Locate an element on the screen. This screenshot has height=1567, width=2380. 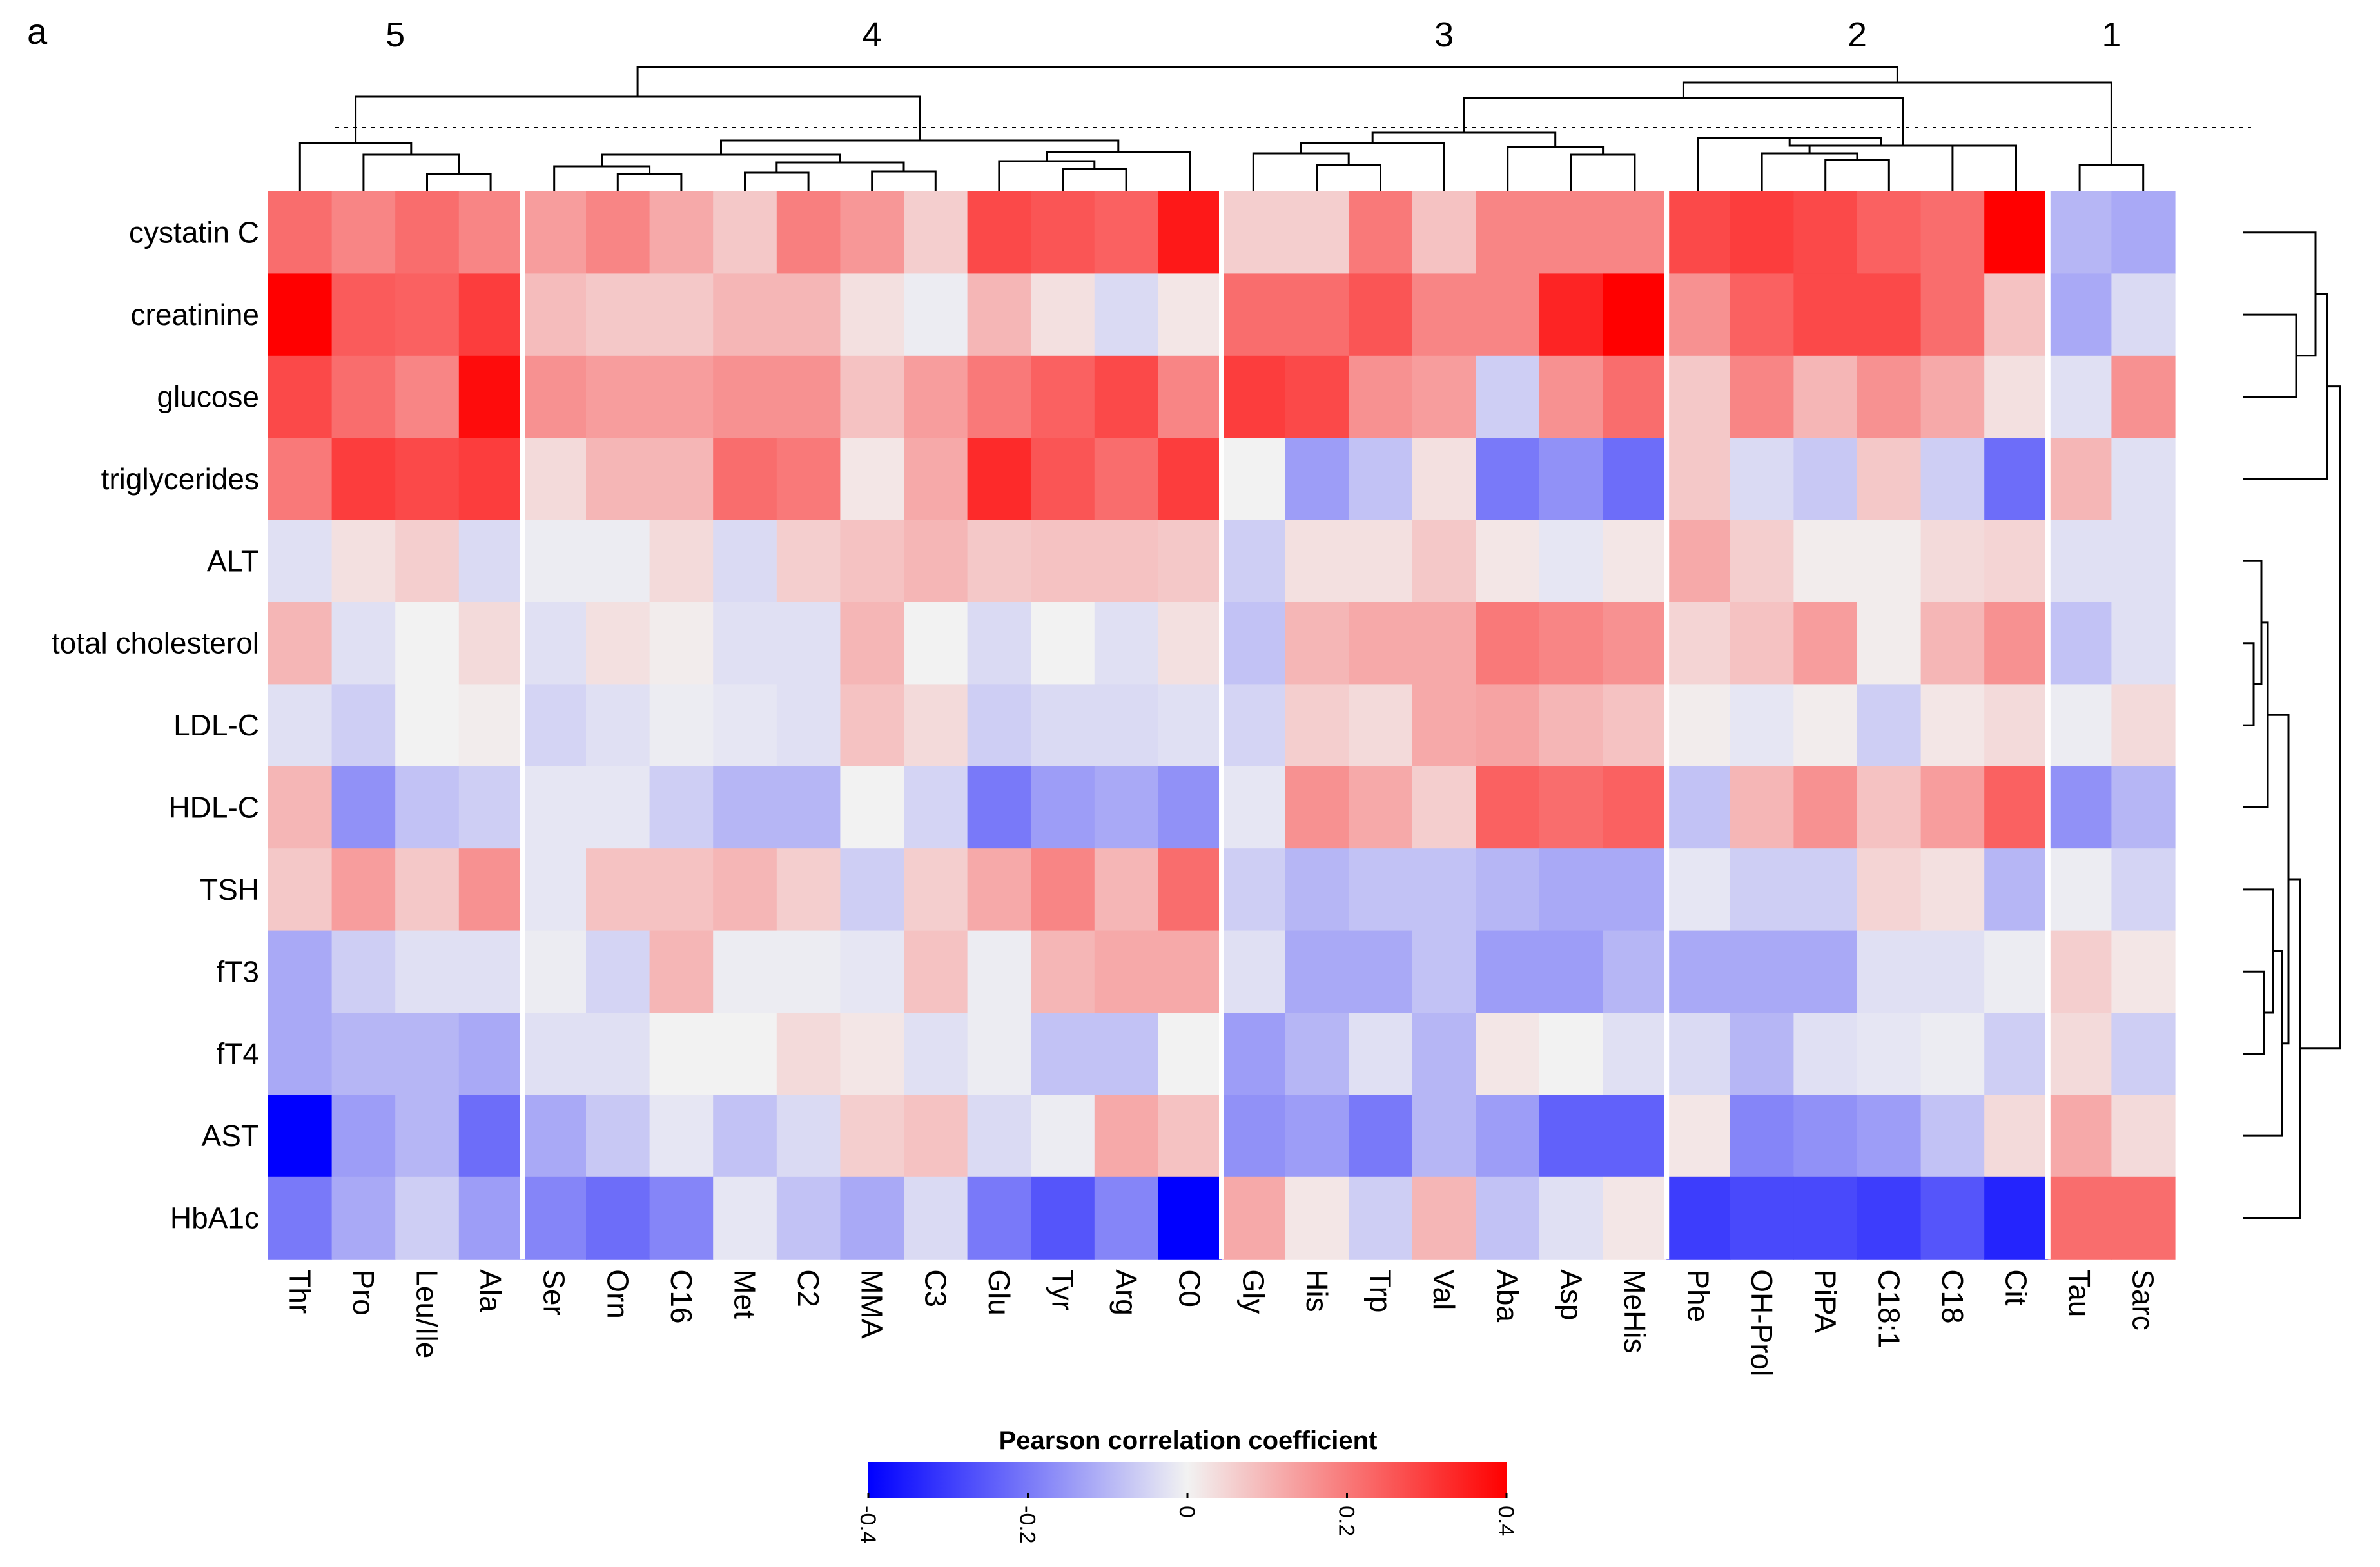
column-label: MeHis is located at coordinates (1635, 1311).